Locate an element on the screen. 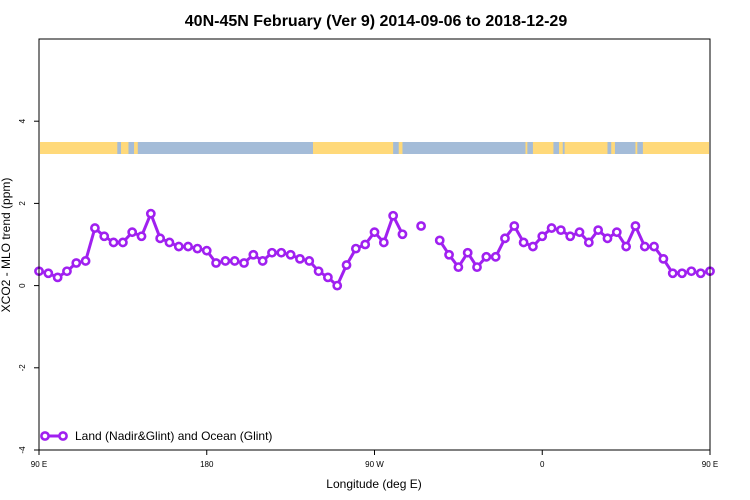  y-tick-label: 4 is located at coordinates (22, 120).